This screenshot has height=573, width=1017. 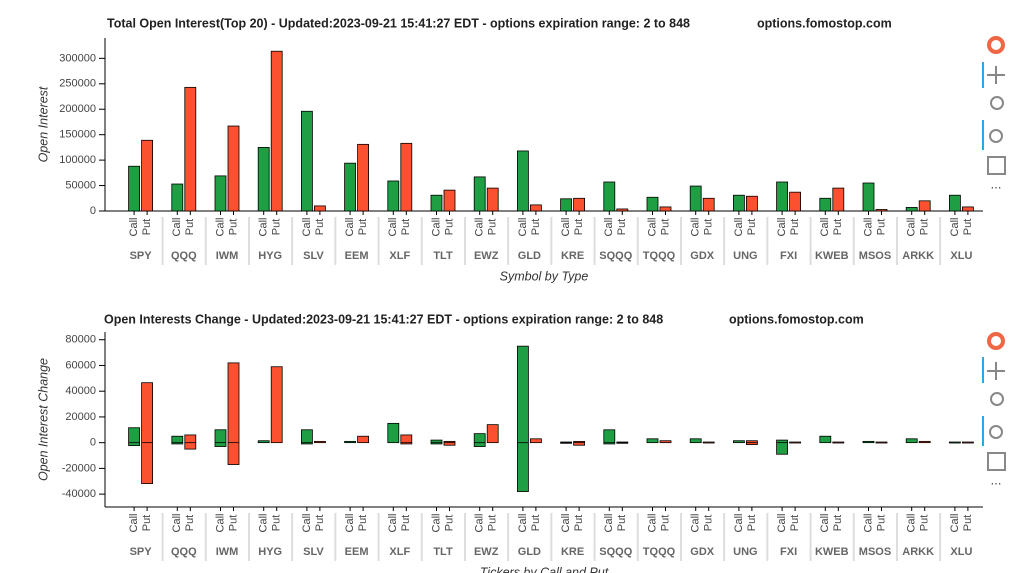 I want to click on x-group-label: MSOS, so click(x=875, y=552).